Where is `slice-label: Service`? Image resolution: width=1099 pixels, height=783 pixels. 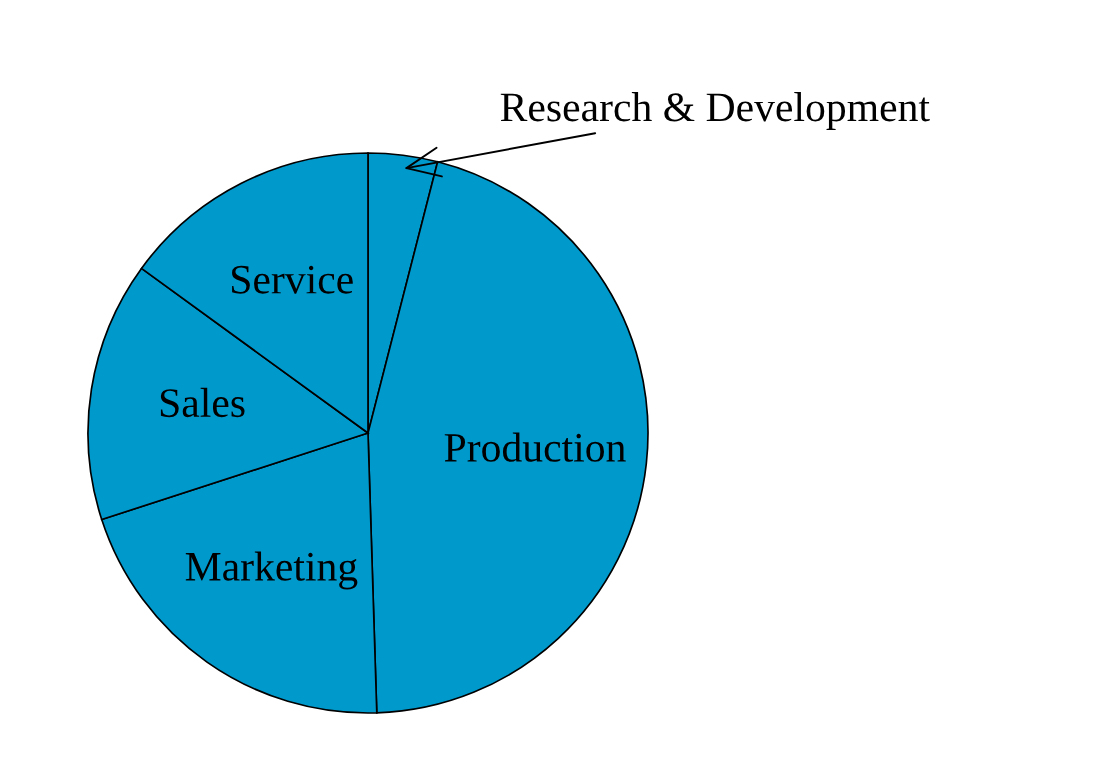
slice-label: Service is located at coordinates (292, 279).